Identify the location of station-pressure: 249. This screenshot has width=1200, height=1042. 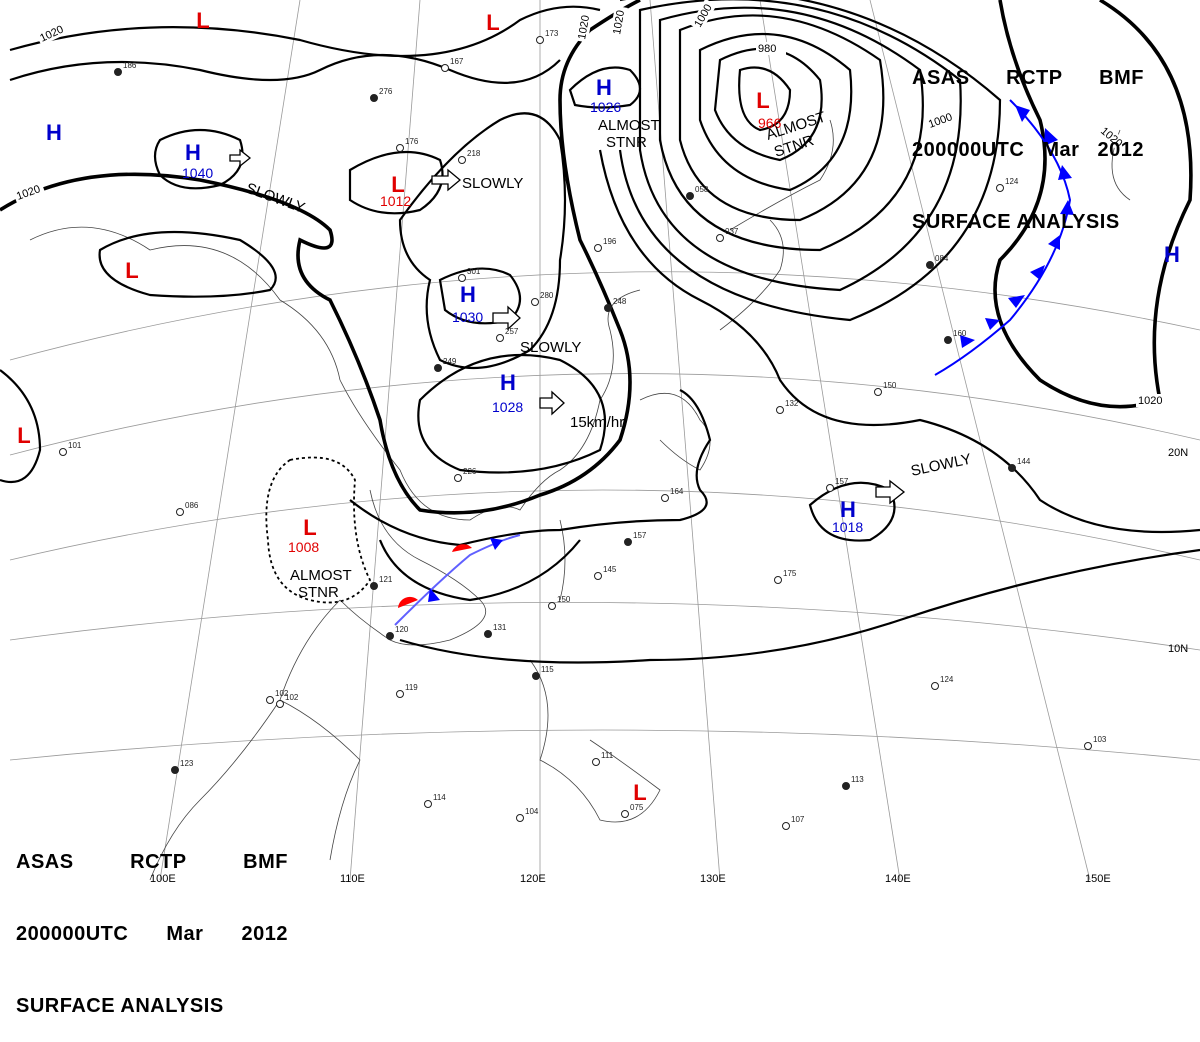
(450, 361).